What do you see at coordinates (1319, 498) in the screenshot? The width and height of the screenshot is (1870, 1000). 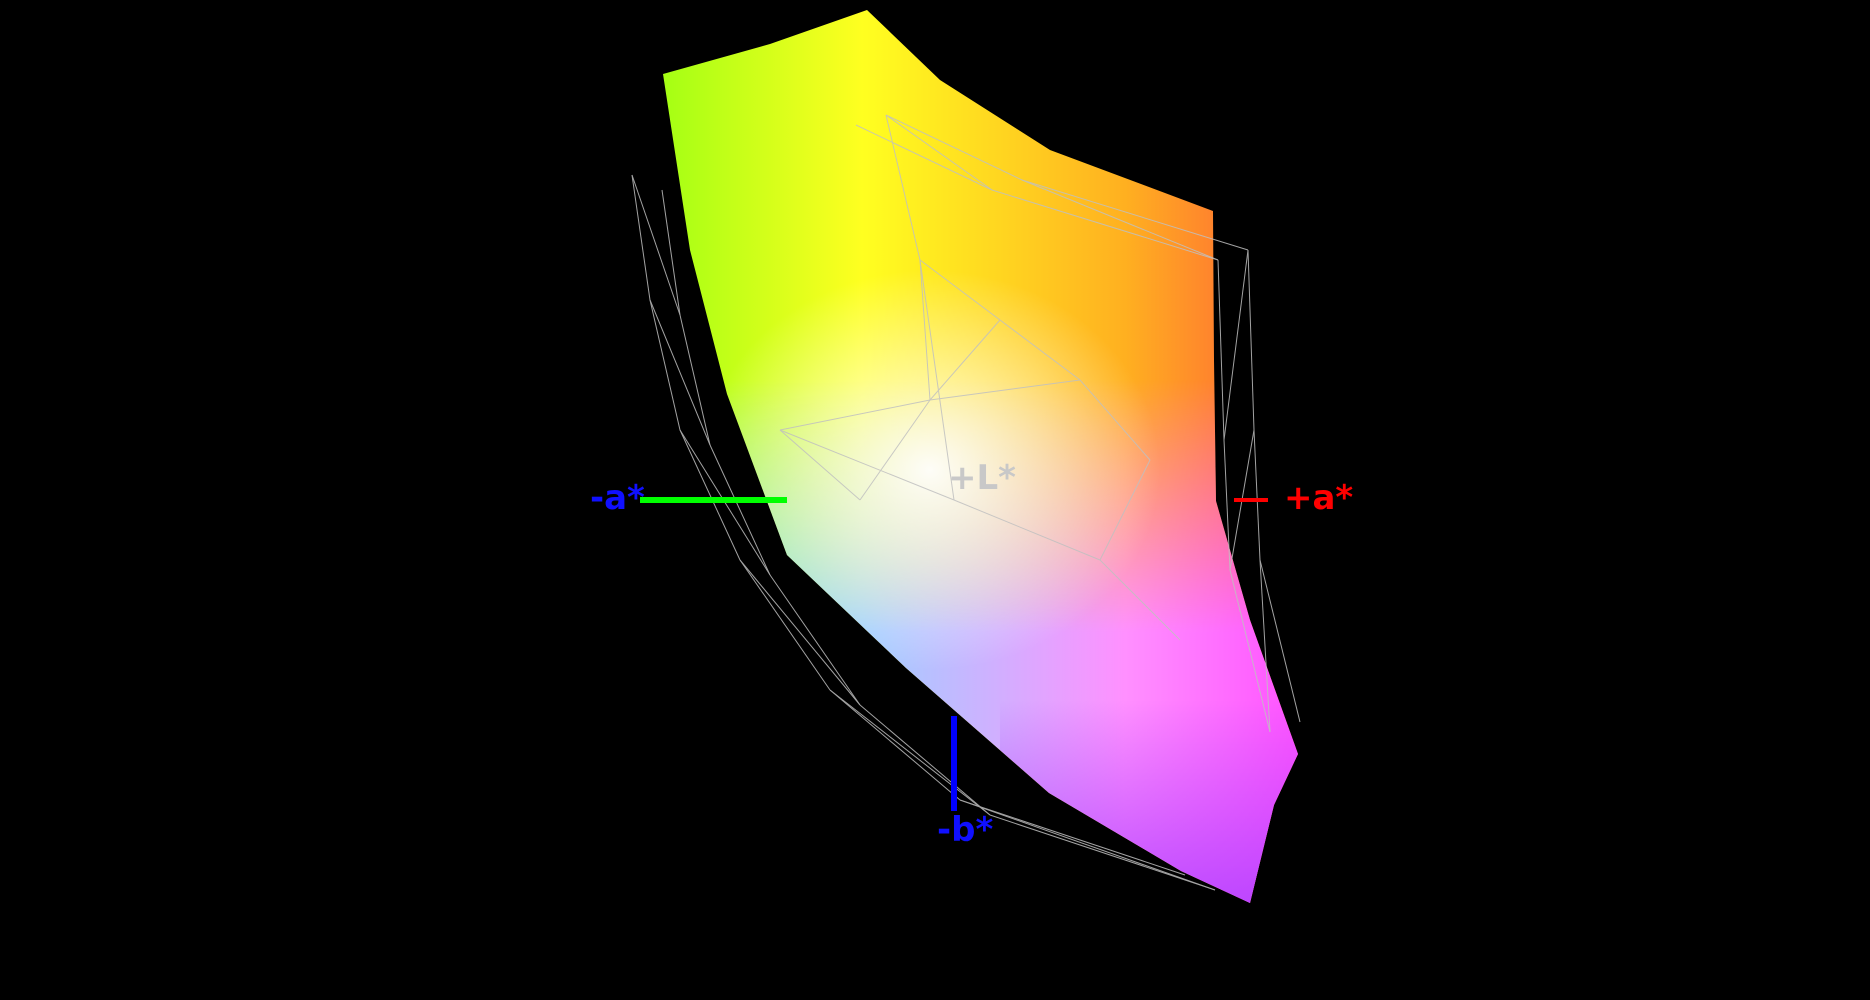 I see `plus-a-label: +a*` at bounding box center [1319, 498].